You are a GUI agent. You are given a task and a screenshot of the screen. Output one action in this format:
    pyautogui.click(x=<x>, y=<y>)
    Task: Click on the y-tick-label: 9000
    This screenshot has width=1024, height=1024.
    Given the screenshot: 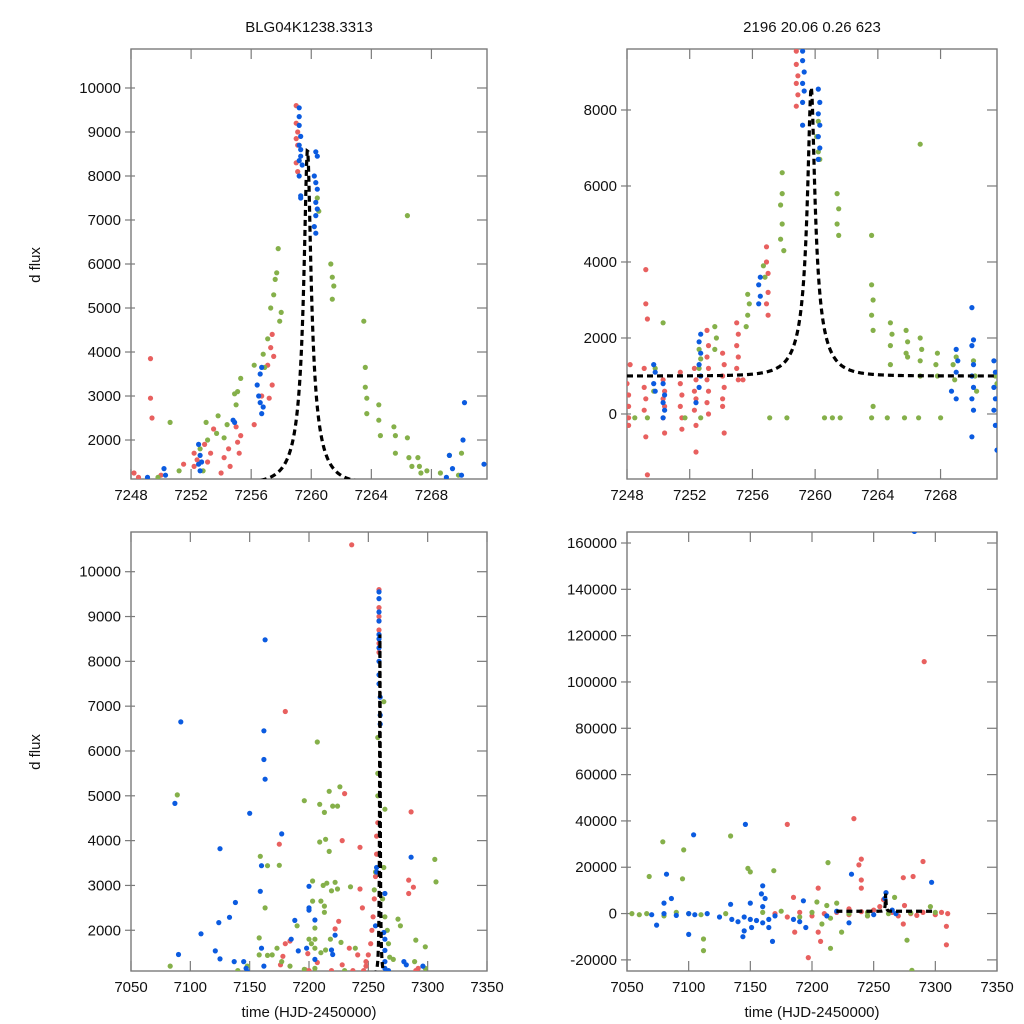 What is the action you would take?
    pyautogui.click(x=104, y=132)
    